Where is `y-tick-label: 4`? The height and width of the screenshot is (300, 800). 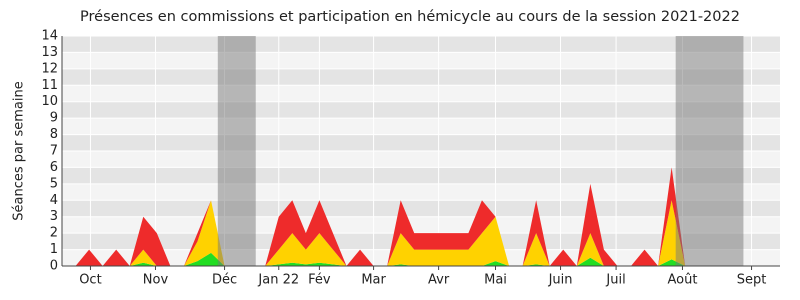 y-tick-label: 4 is located at coordinates (54, 200).